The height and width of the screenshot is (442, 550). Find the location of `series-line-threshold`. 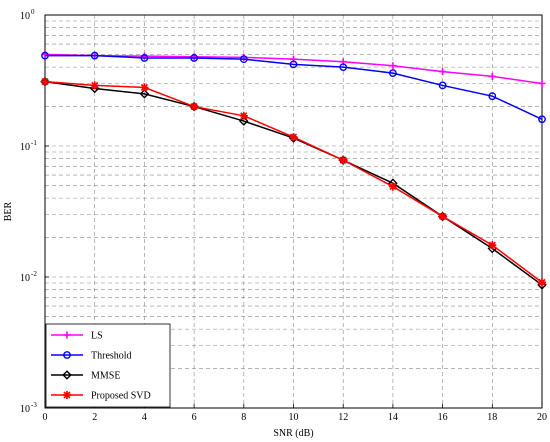

series-line-threshold is located at coordinates (294, 87).